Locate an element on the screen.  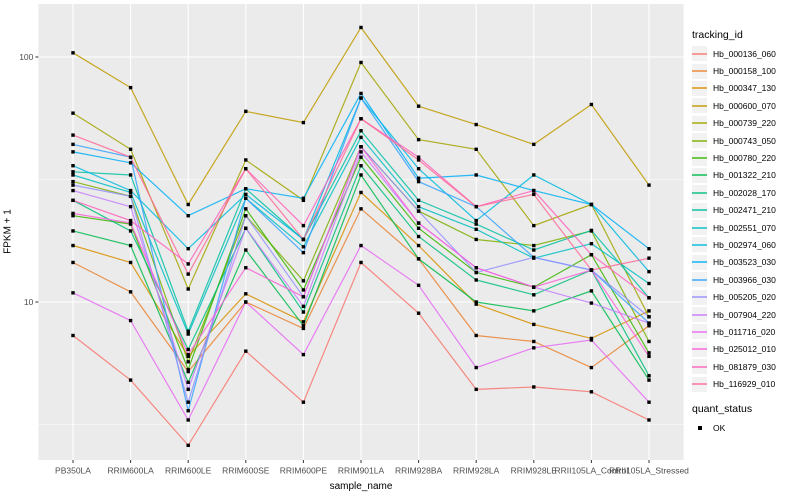
x-tick-label: RRIM928LE is located at coordinates (534, 471).